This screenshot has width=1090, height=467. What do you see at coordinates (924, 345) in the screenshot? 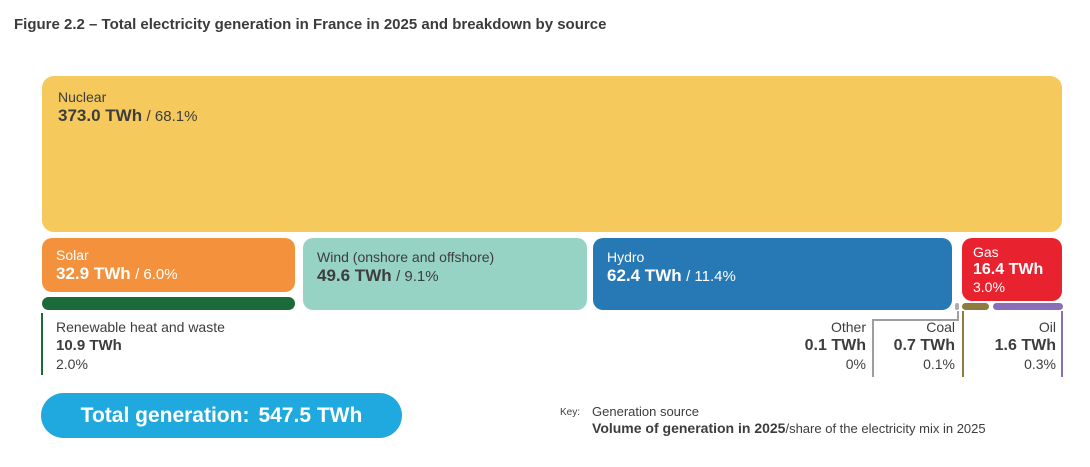
I see `coal-value: 0.7 TWh` at bounding box center [924, 345].